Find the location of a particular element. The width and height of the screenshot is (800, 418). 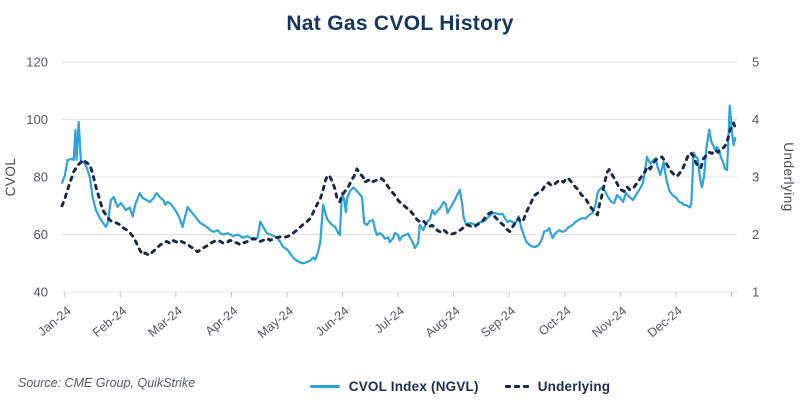

svg-text: Jul-24 is located at coordinates (389, 320).